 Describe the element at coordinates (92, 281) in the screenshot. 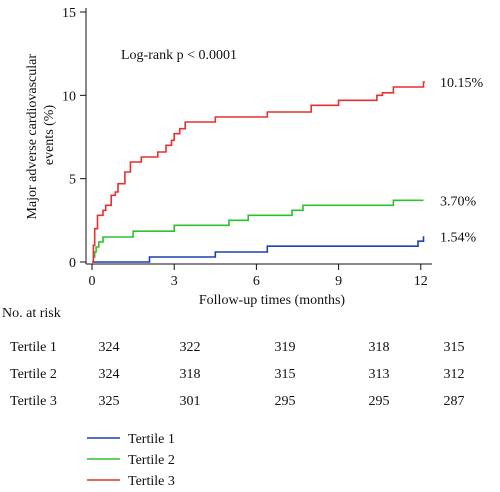

I see `x-tick-label: 0` at that location.